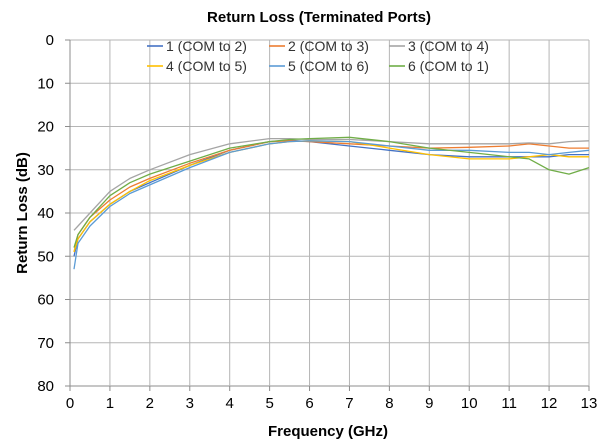 The height and width of the screenshot is (442, 612). Describe the element at coordinates (50, 40) in the screenshot. I see `y-tick-label: 0` at that location.